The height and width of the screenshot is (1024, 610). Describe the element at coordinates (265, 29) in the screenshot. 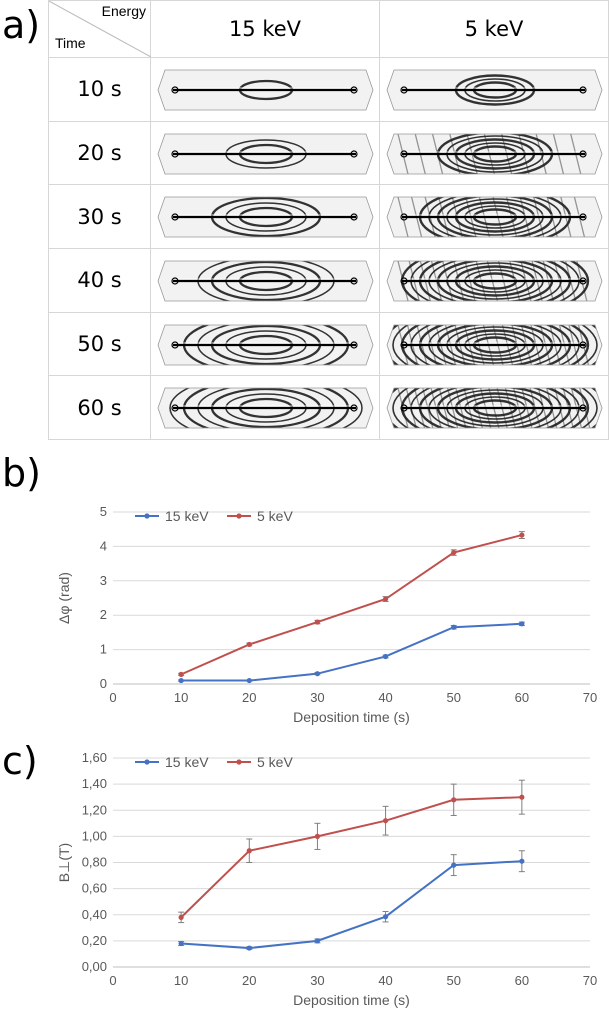

I see `column-header-15kev: 15 keV` at that location.